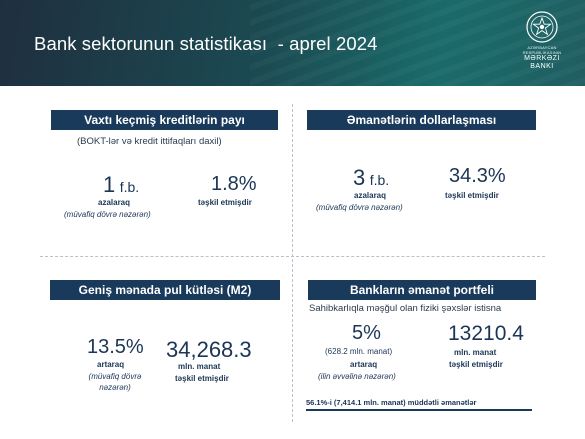 The width and height of the screenshot is (585, 439). Describe the element at coordinates (165, 290) in the screenshot. I see `m2-title: Geniş mənada pul kütləsi (M2)` at that location.